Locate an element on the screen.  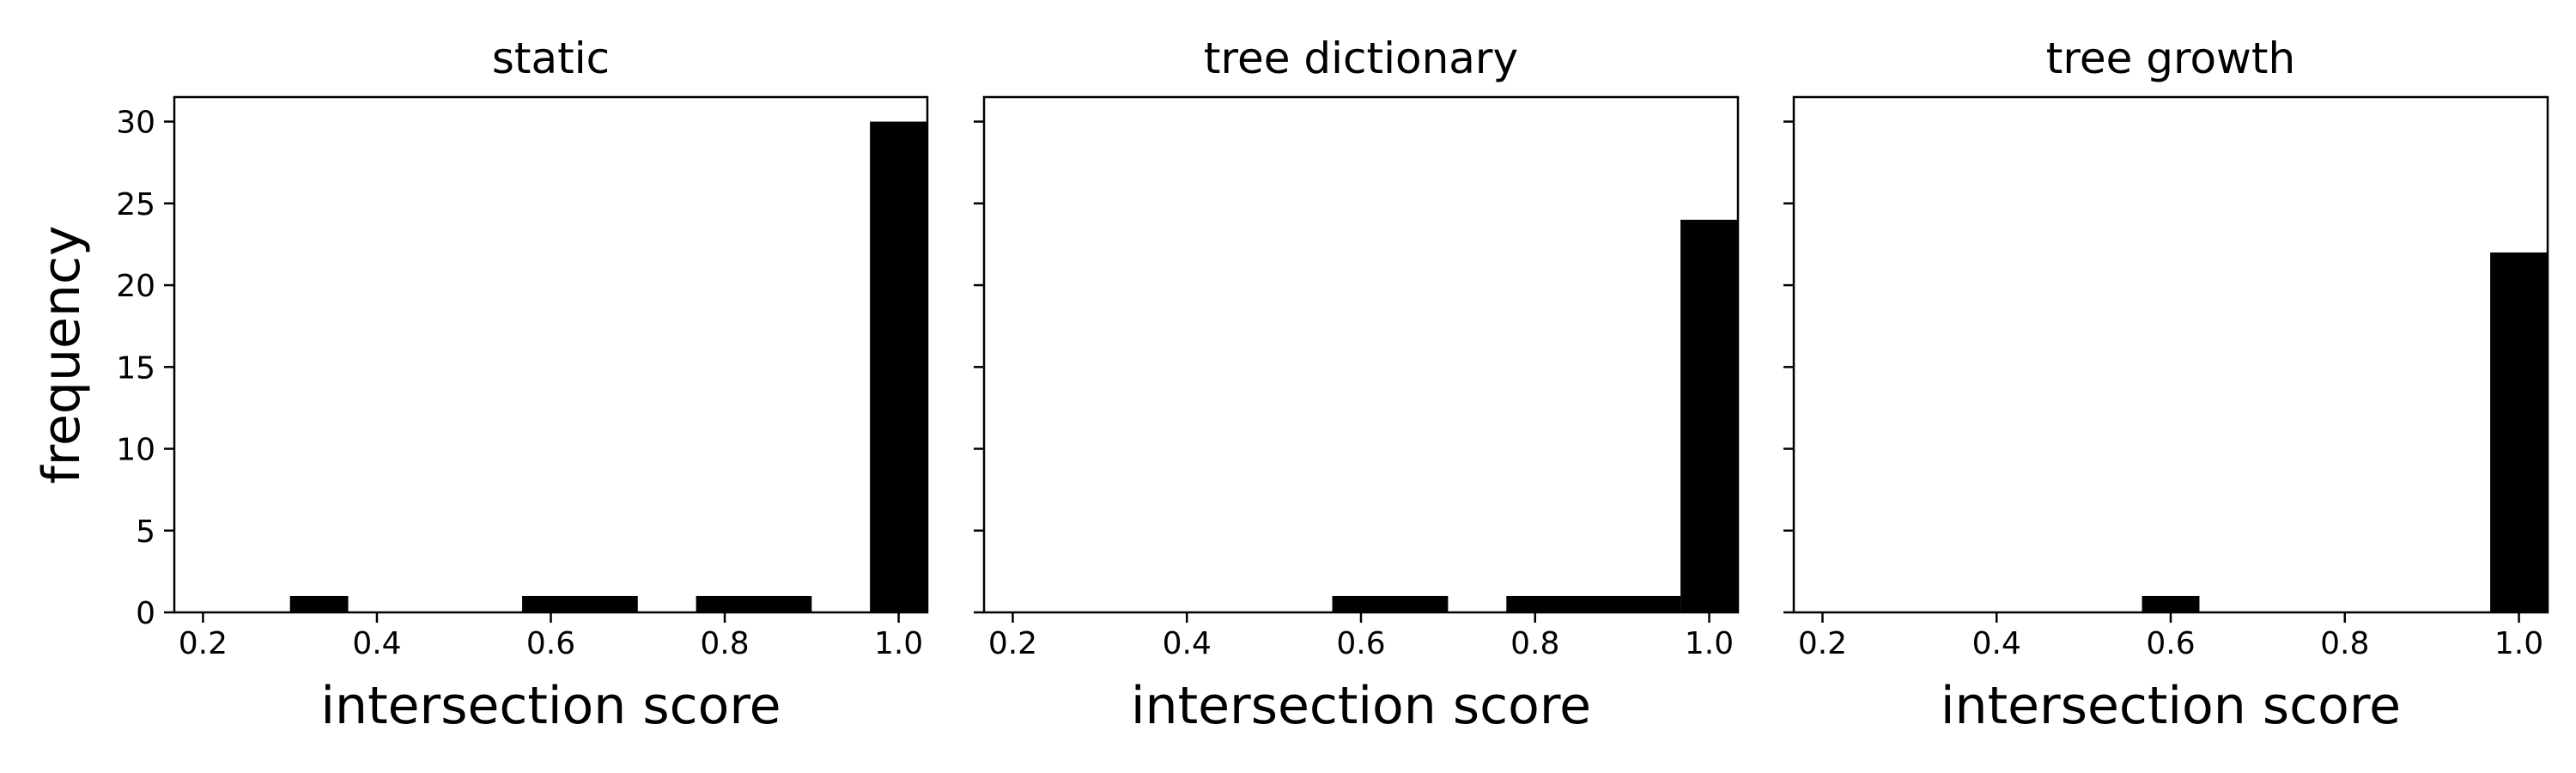
y-tick-label: 15 is located at coordinates (135, 368).